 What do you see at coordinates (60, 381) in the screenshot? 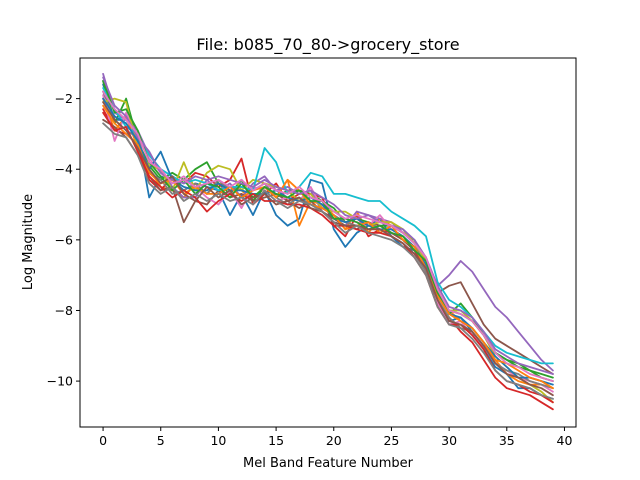
I see `y-tick-label: −10` at bounding box center [60, 381].